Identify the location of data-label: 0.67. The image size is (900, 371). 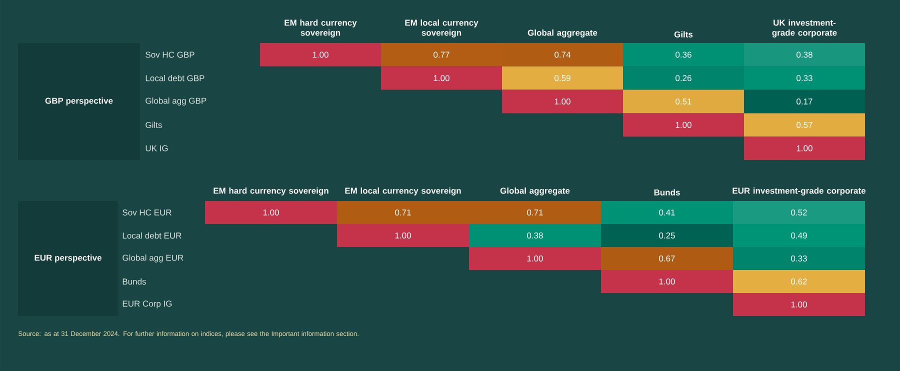
(667, 258).